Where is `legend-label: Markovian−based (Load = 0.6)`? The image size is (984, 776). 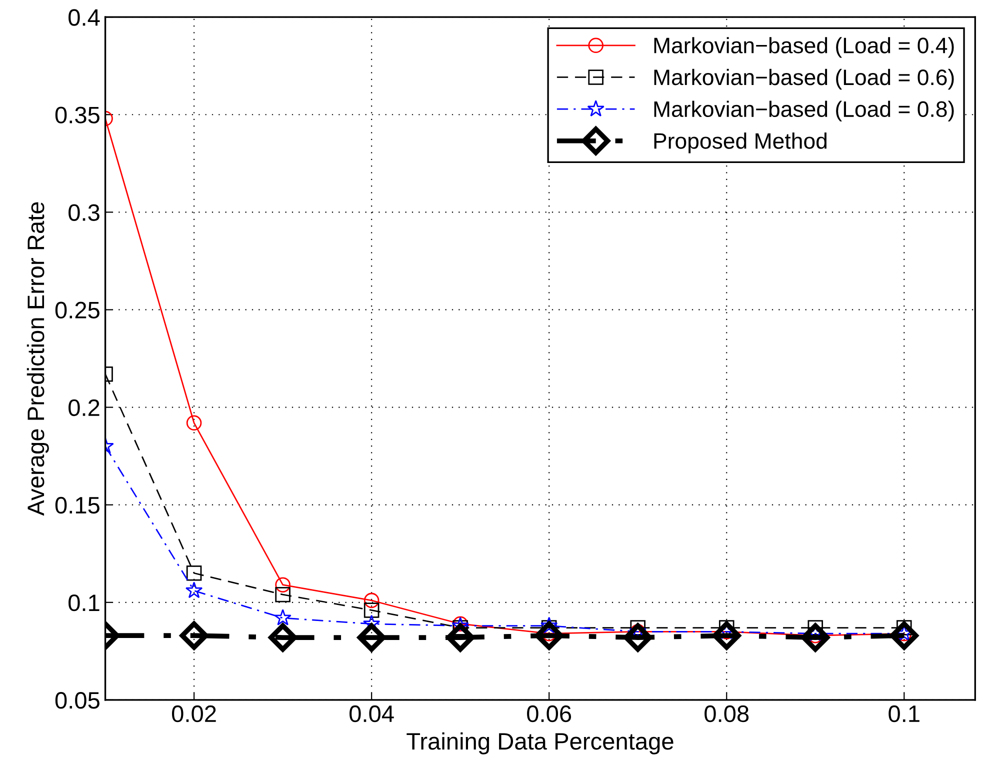 legend-label: Markovian−based (Load = 0.6) is located at coordinates (804, 79).